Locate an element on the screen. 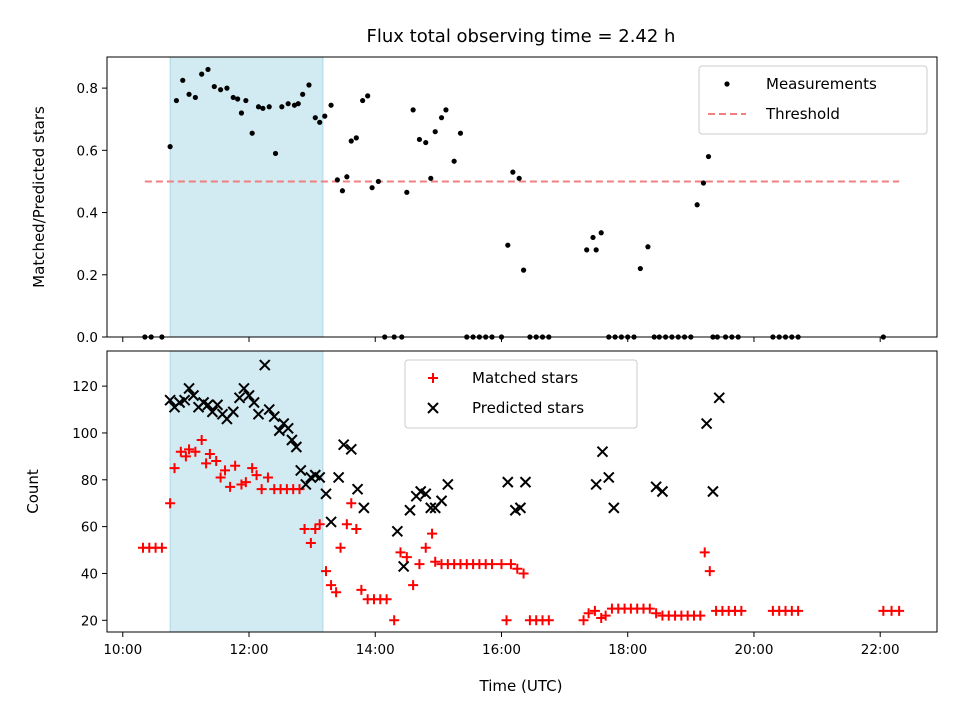 The image size is (960, 720). legend-box is located at coordinates (521, 394).